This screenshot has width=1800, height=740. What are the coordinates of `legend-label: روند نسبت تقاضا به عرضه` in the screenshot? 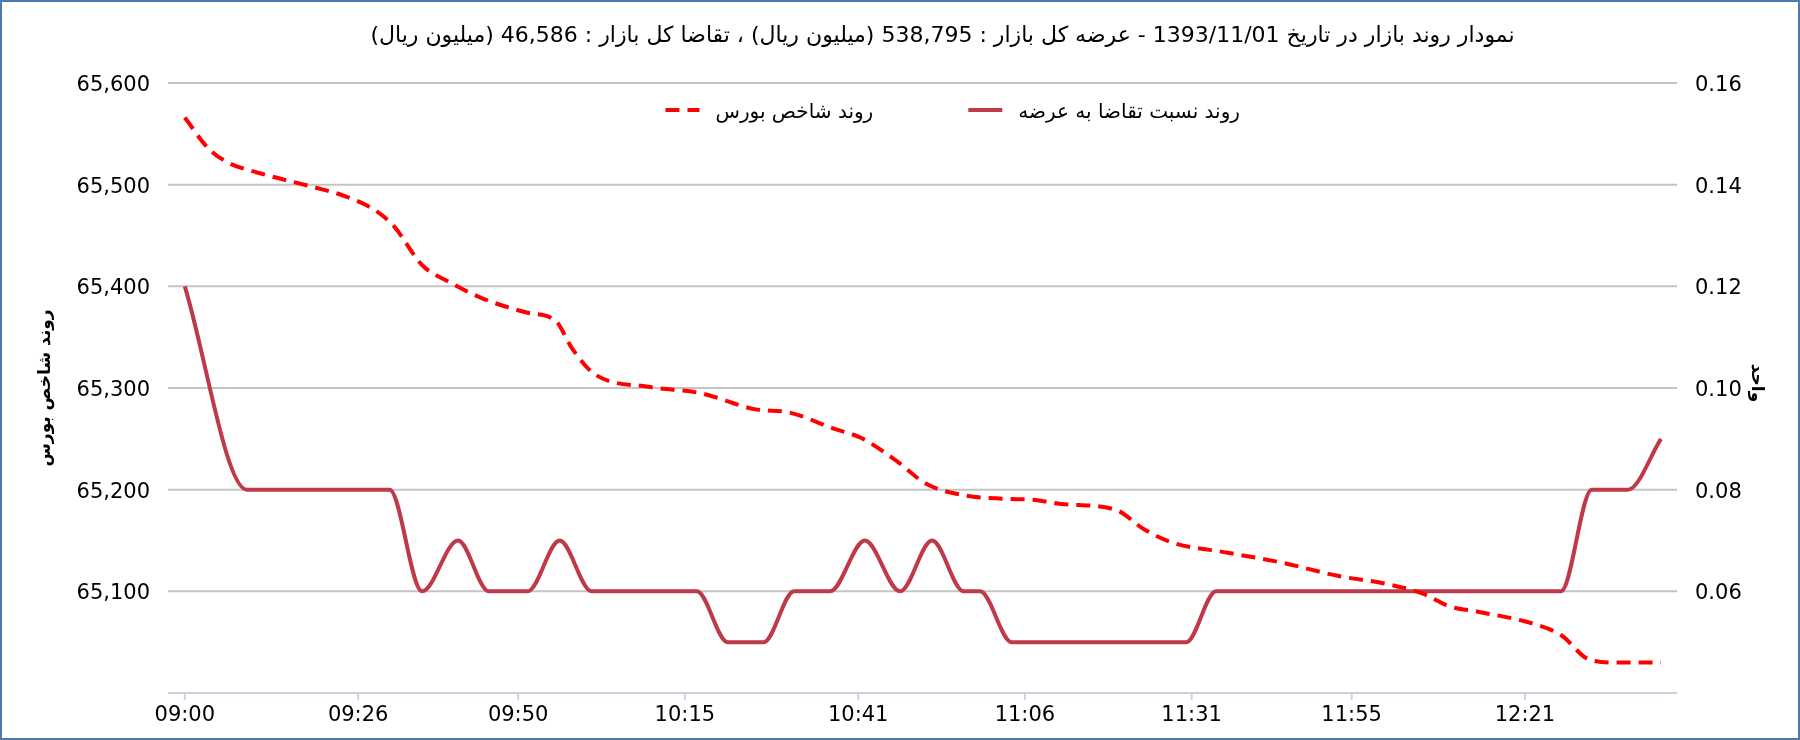 It's located at (1129, 111).